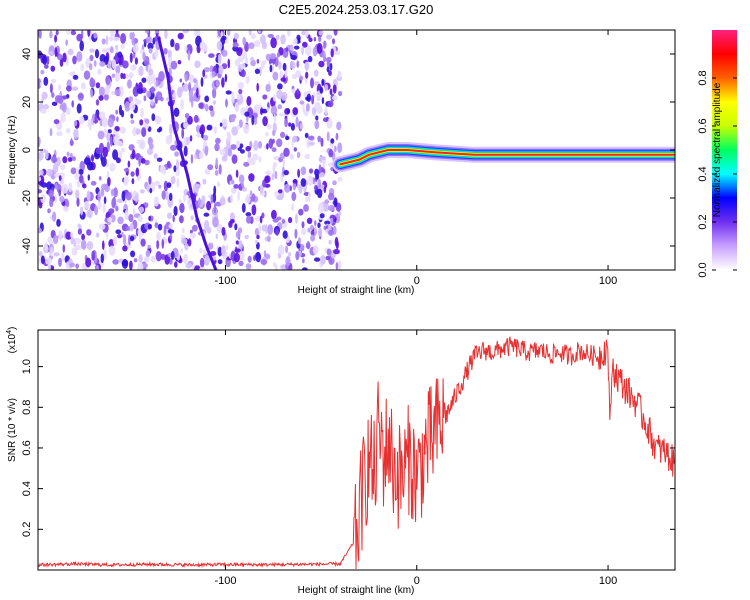 Image resolution: width=750 pixels, height=600 pixels. I want to click on colorbar-ticks: 0.0 0.2 0.4 0.6 0.8, so click(717, 174).